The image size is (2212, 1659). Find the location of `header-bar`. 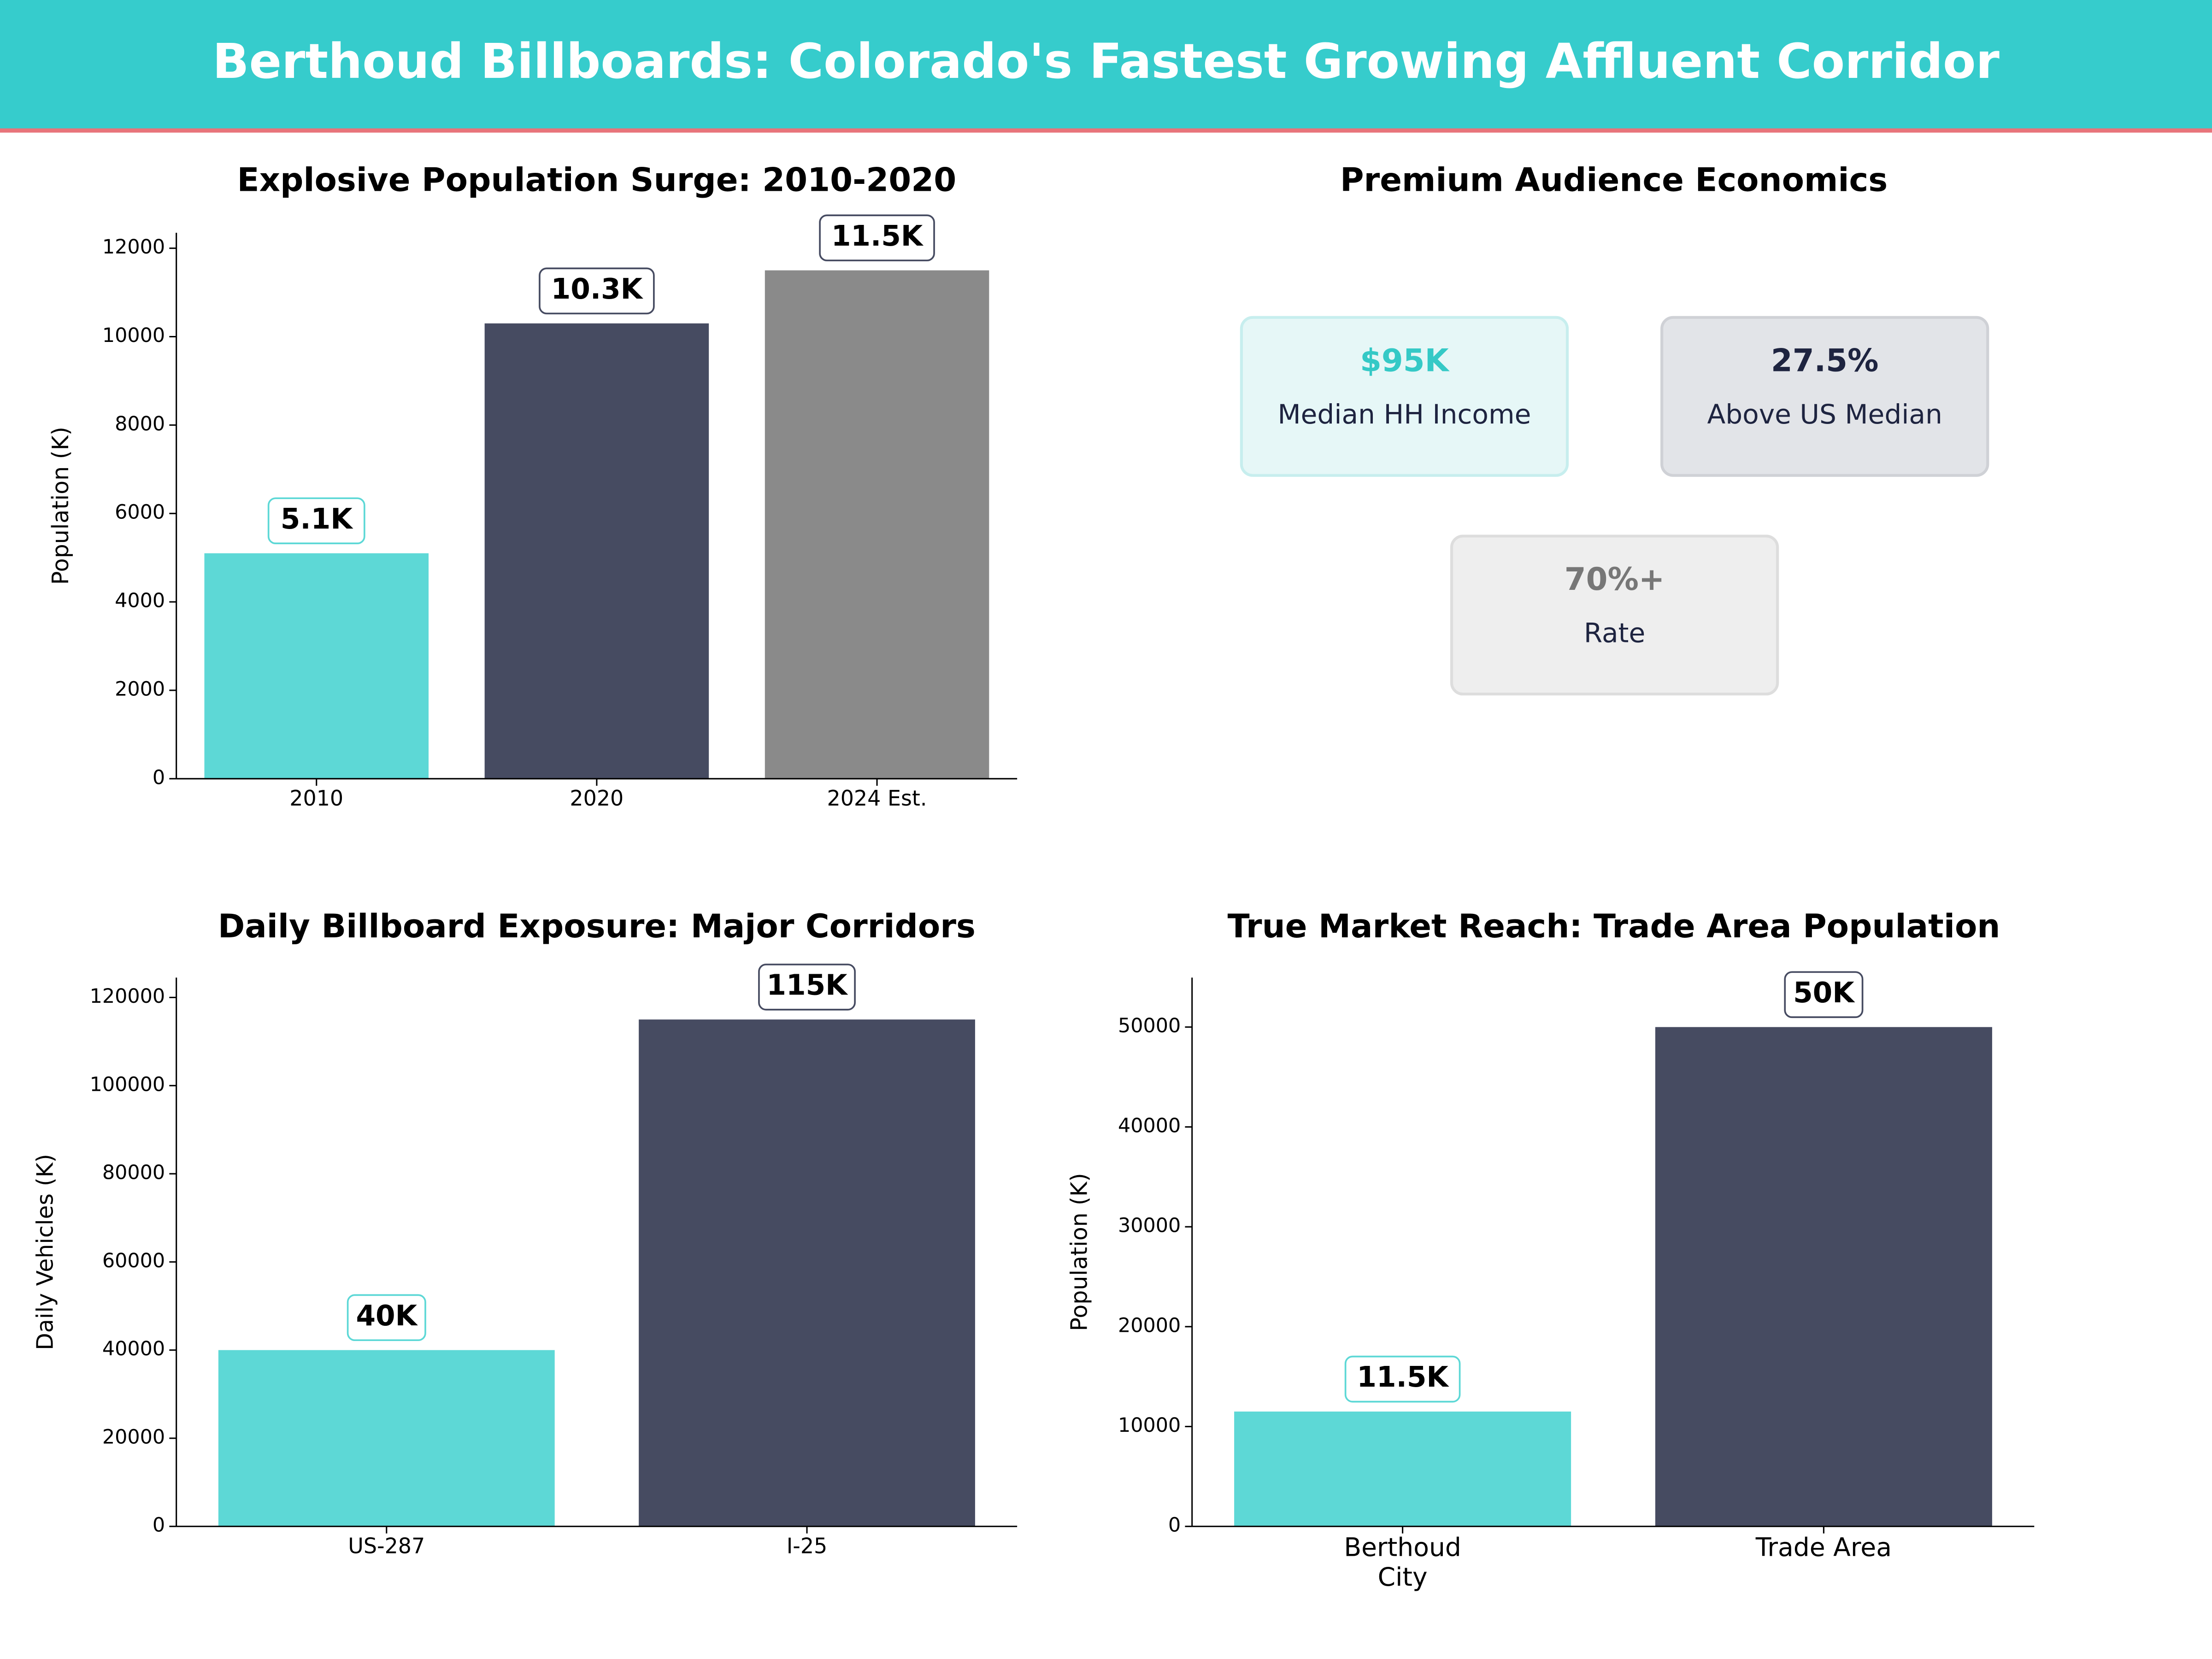

header-bar is located at coordinates (1106, 65).